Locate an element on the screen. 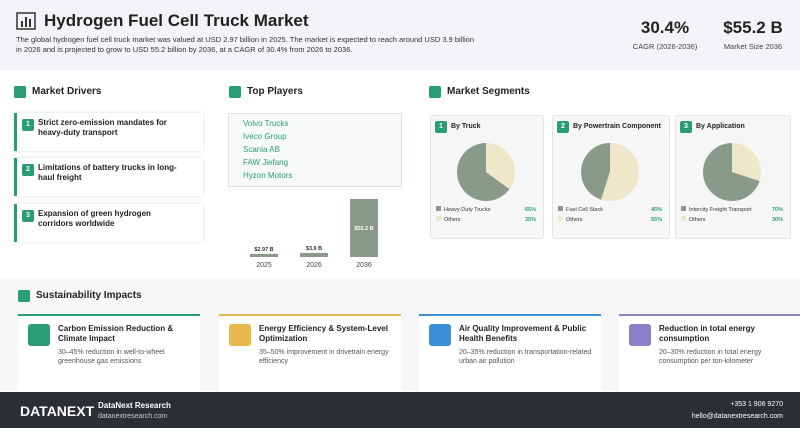 The height and width of the screenshot is (428, 800). segment-number: 2 is located at coordinates (563, 127).